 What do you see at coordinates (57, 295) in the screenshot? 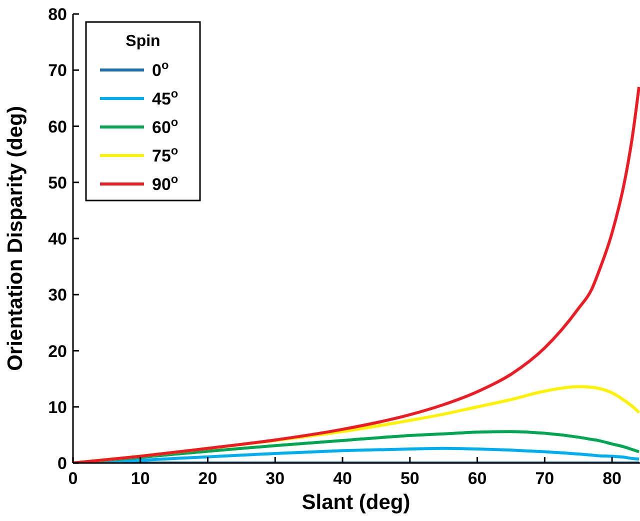
I see `y-tick-label: 30` at bounding box center [57, 295].